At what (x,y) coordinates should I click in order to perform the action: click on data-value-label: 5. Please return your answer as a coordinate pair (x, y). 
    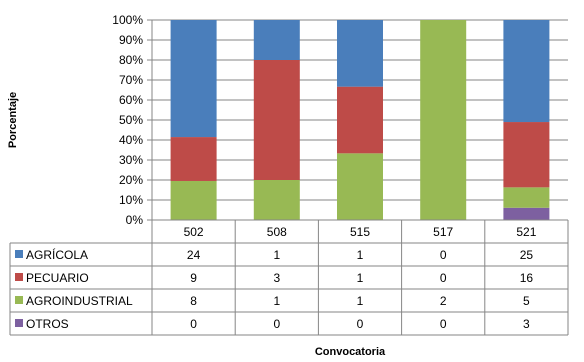
    Looking at the image, I should click on (526, 301).